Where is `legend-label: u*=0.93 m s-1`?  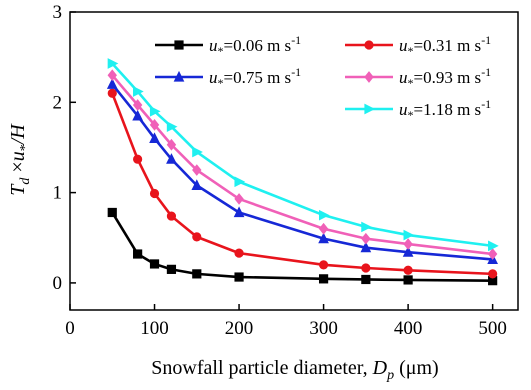
legend-label: u*=0.93 m s-1 is located at coordinates (445, 77).